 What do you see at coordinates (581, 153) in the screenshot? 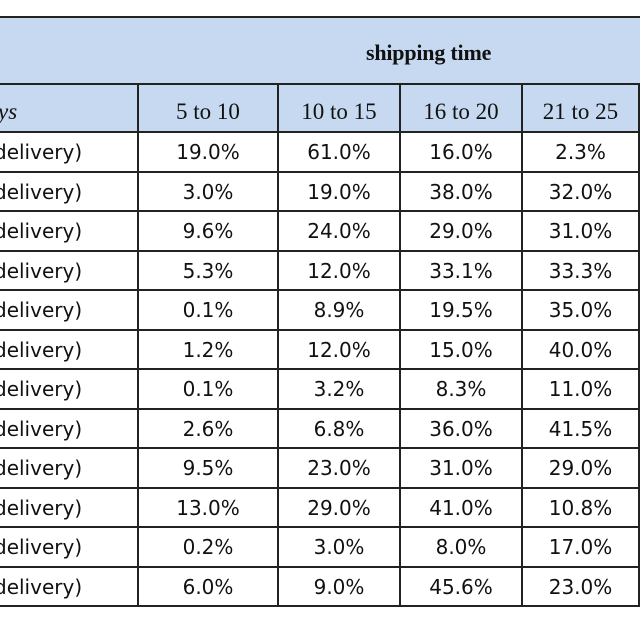
I see `value-cell: 2.3%` at bounding box center [581, 153].